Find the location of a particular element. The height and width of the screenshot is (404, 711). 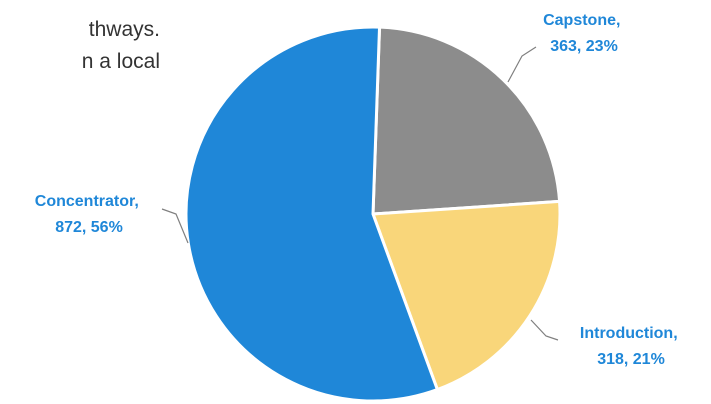

leader-line-introduction is located at coordinates (544, 330).